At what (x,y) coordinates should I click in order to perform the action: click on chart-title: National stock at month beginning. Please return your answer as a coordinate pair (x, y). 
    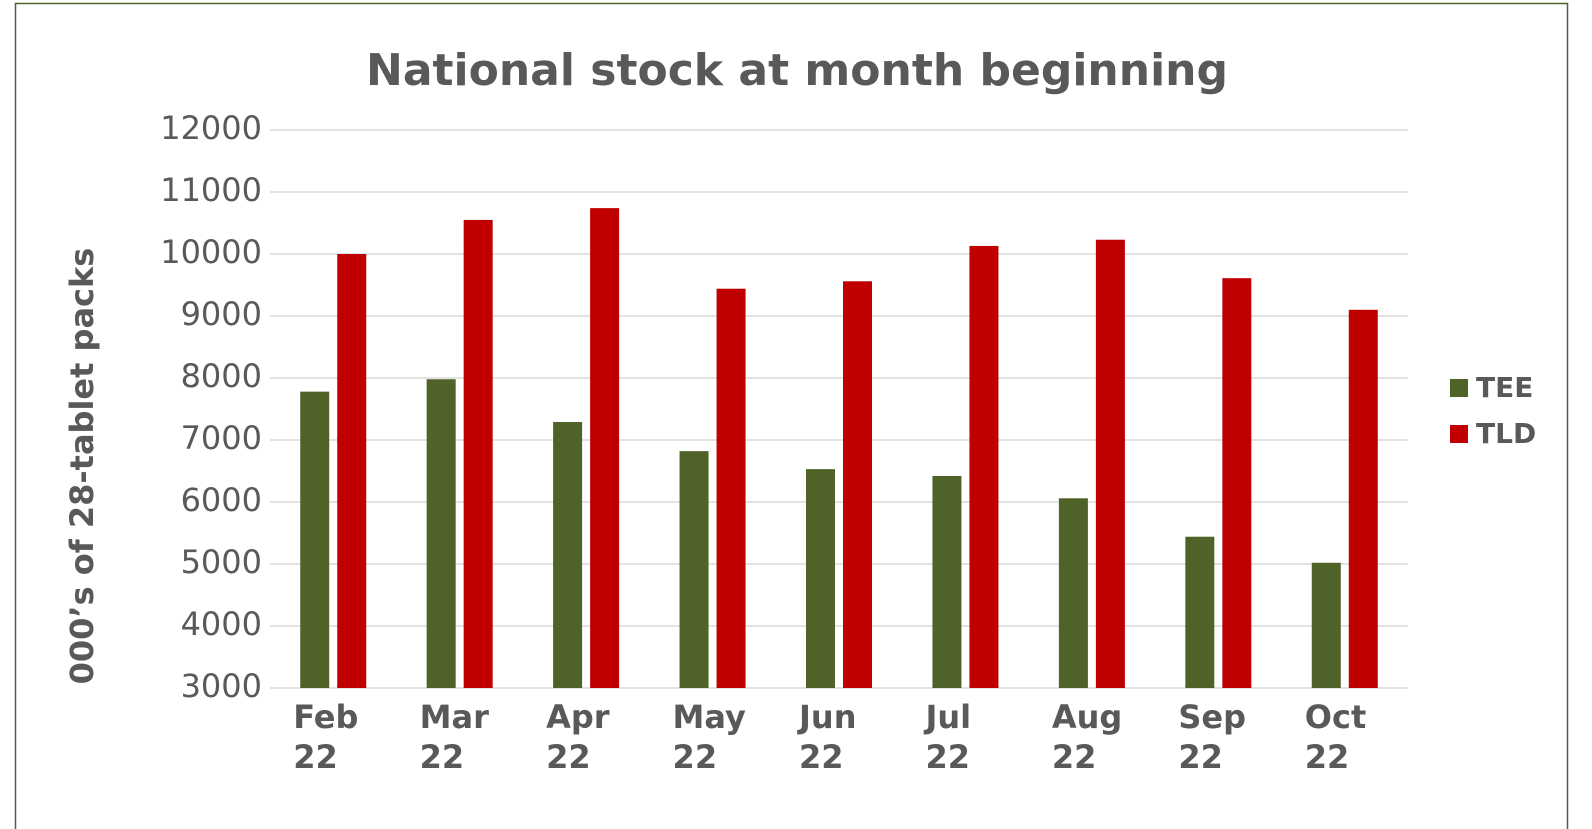
    Looking at the image, I should click on (797, 70).